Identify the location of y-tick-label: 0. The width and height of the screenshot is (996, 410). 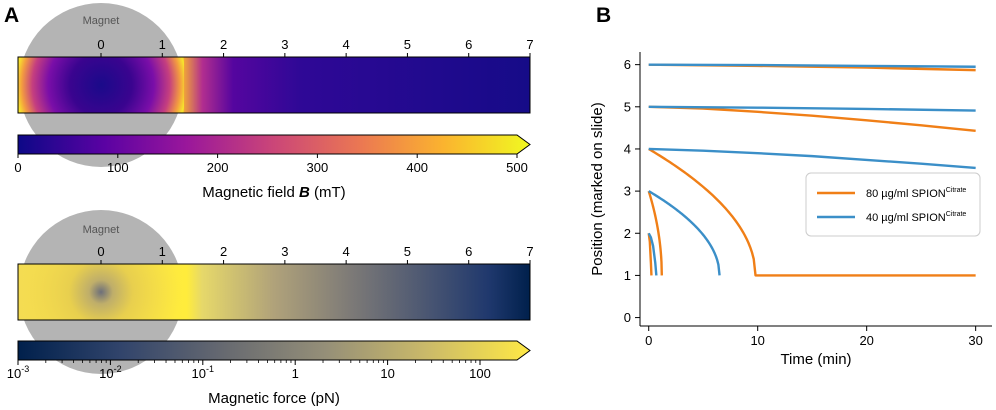
(627, 317).